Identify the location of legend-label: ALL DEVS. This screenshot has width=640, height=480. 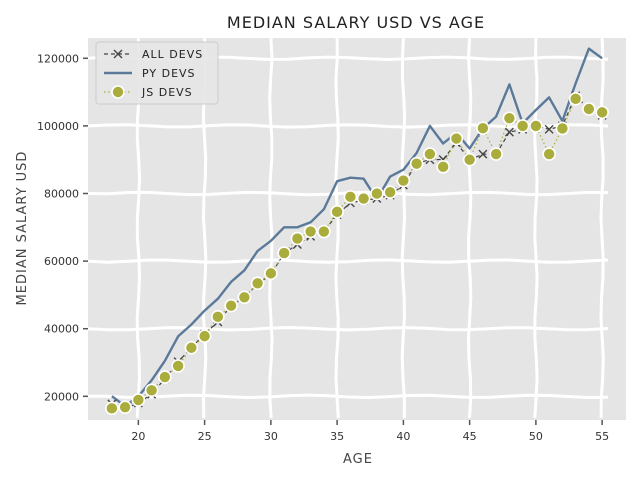
(172, 54).